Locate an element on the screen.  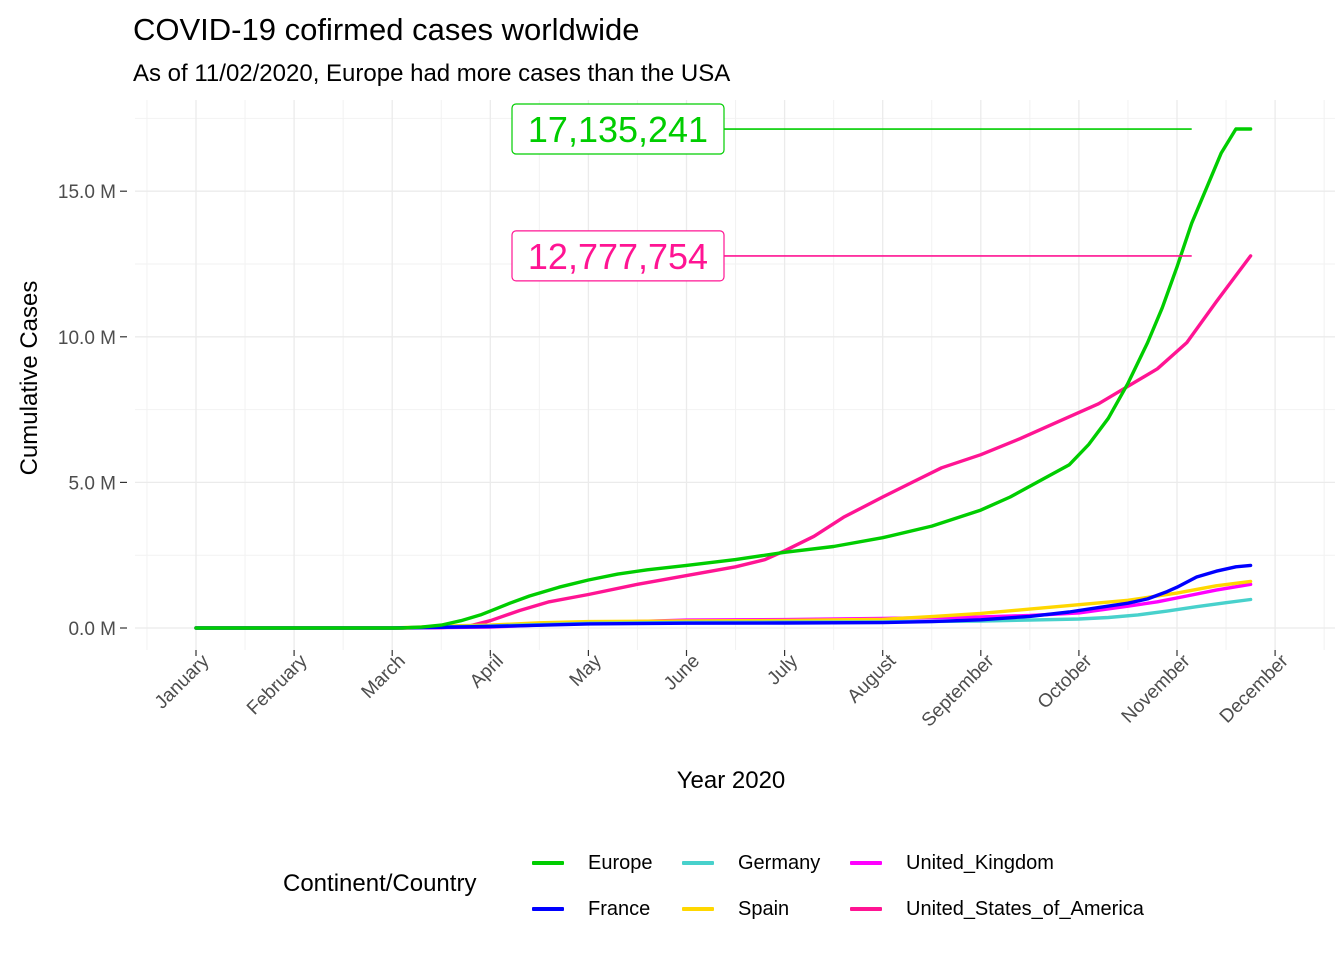
legend-item-france: France is located at coordinates (591, 909).